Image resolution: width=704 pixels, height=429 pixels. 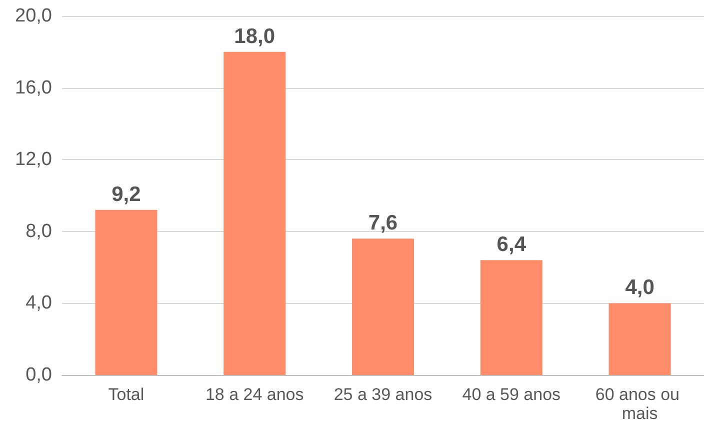 I want to click on data-label: 18,0, so click(x=255, y=36).